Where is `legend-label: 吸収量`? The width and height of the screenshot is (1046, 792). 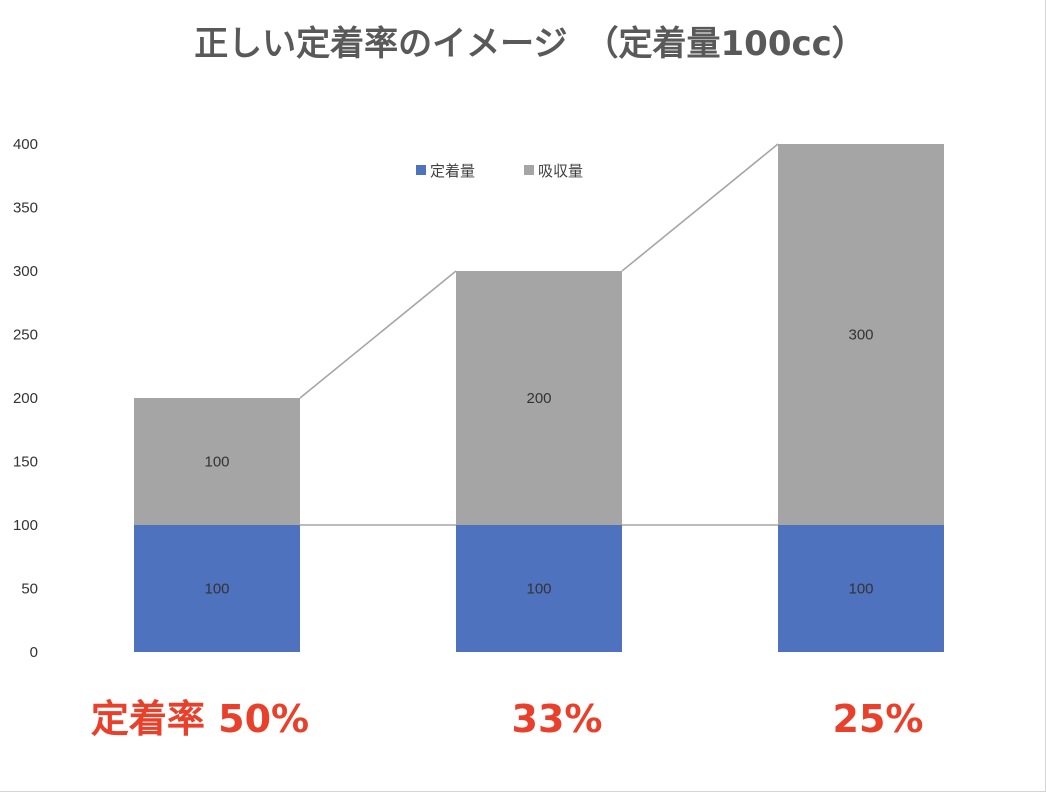
legend-label: 吸収量 is located at coordinates (560, 171).